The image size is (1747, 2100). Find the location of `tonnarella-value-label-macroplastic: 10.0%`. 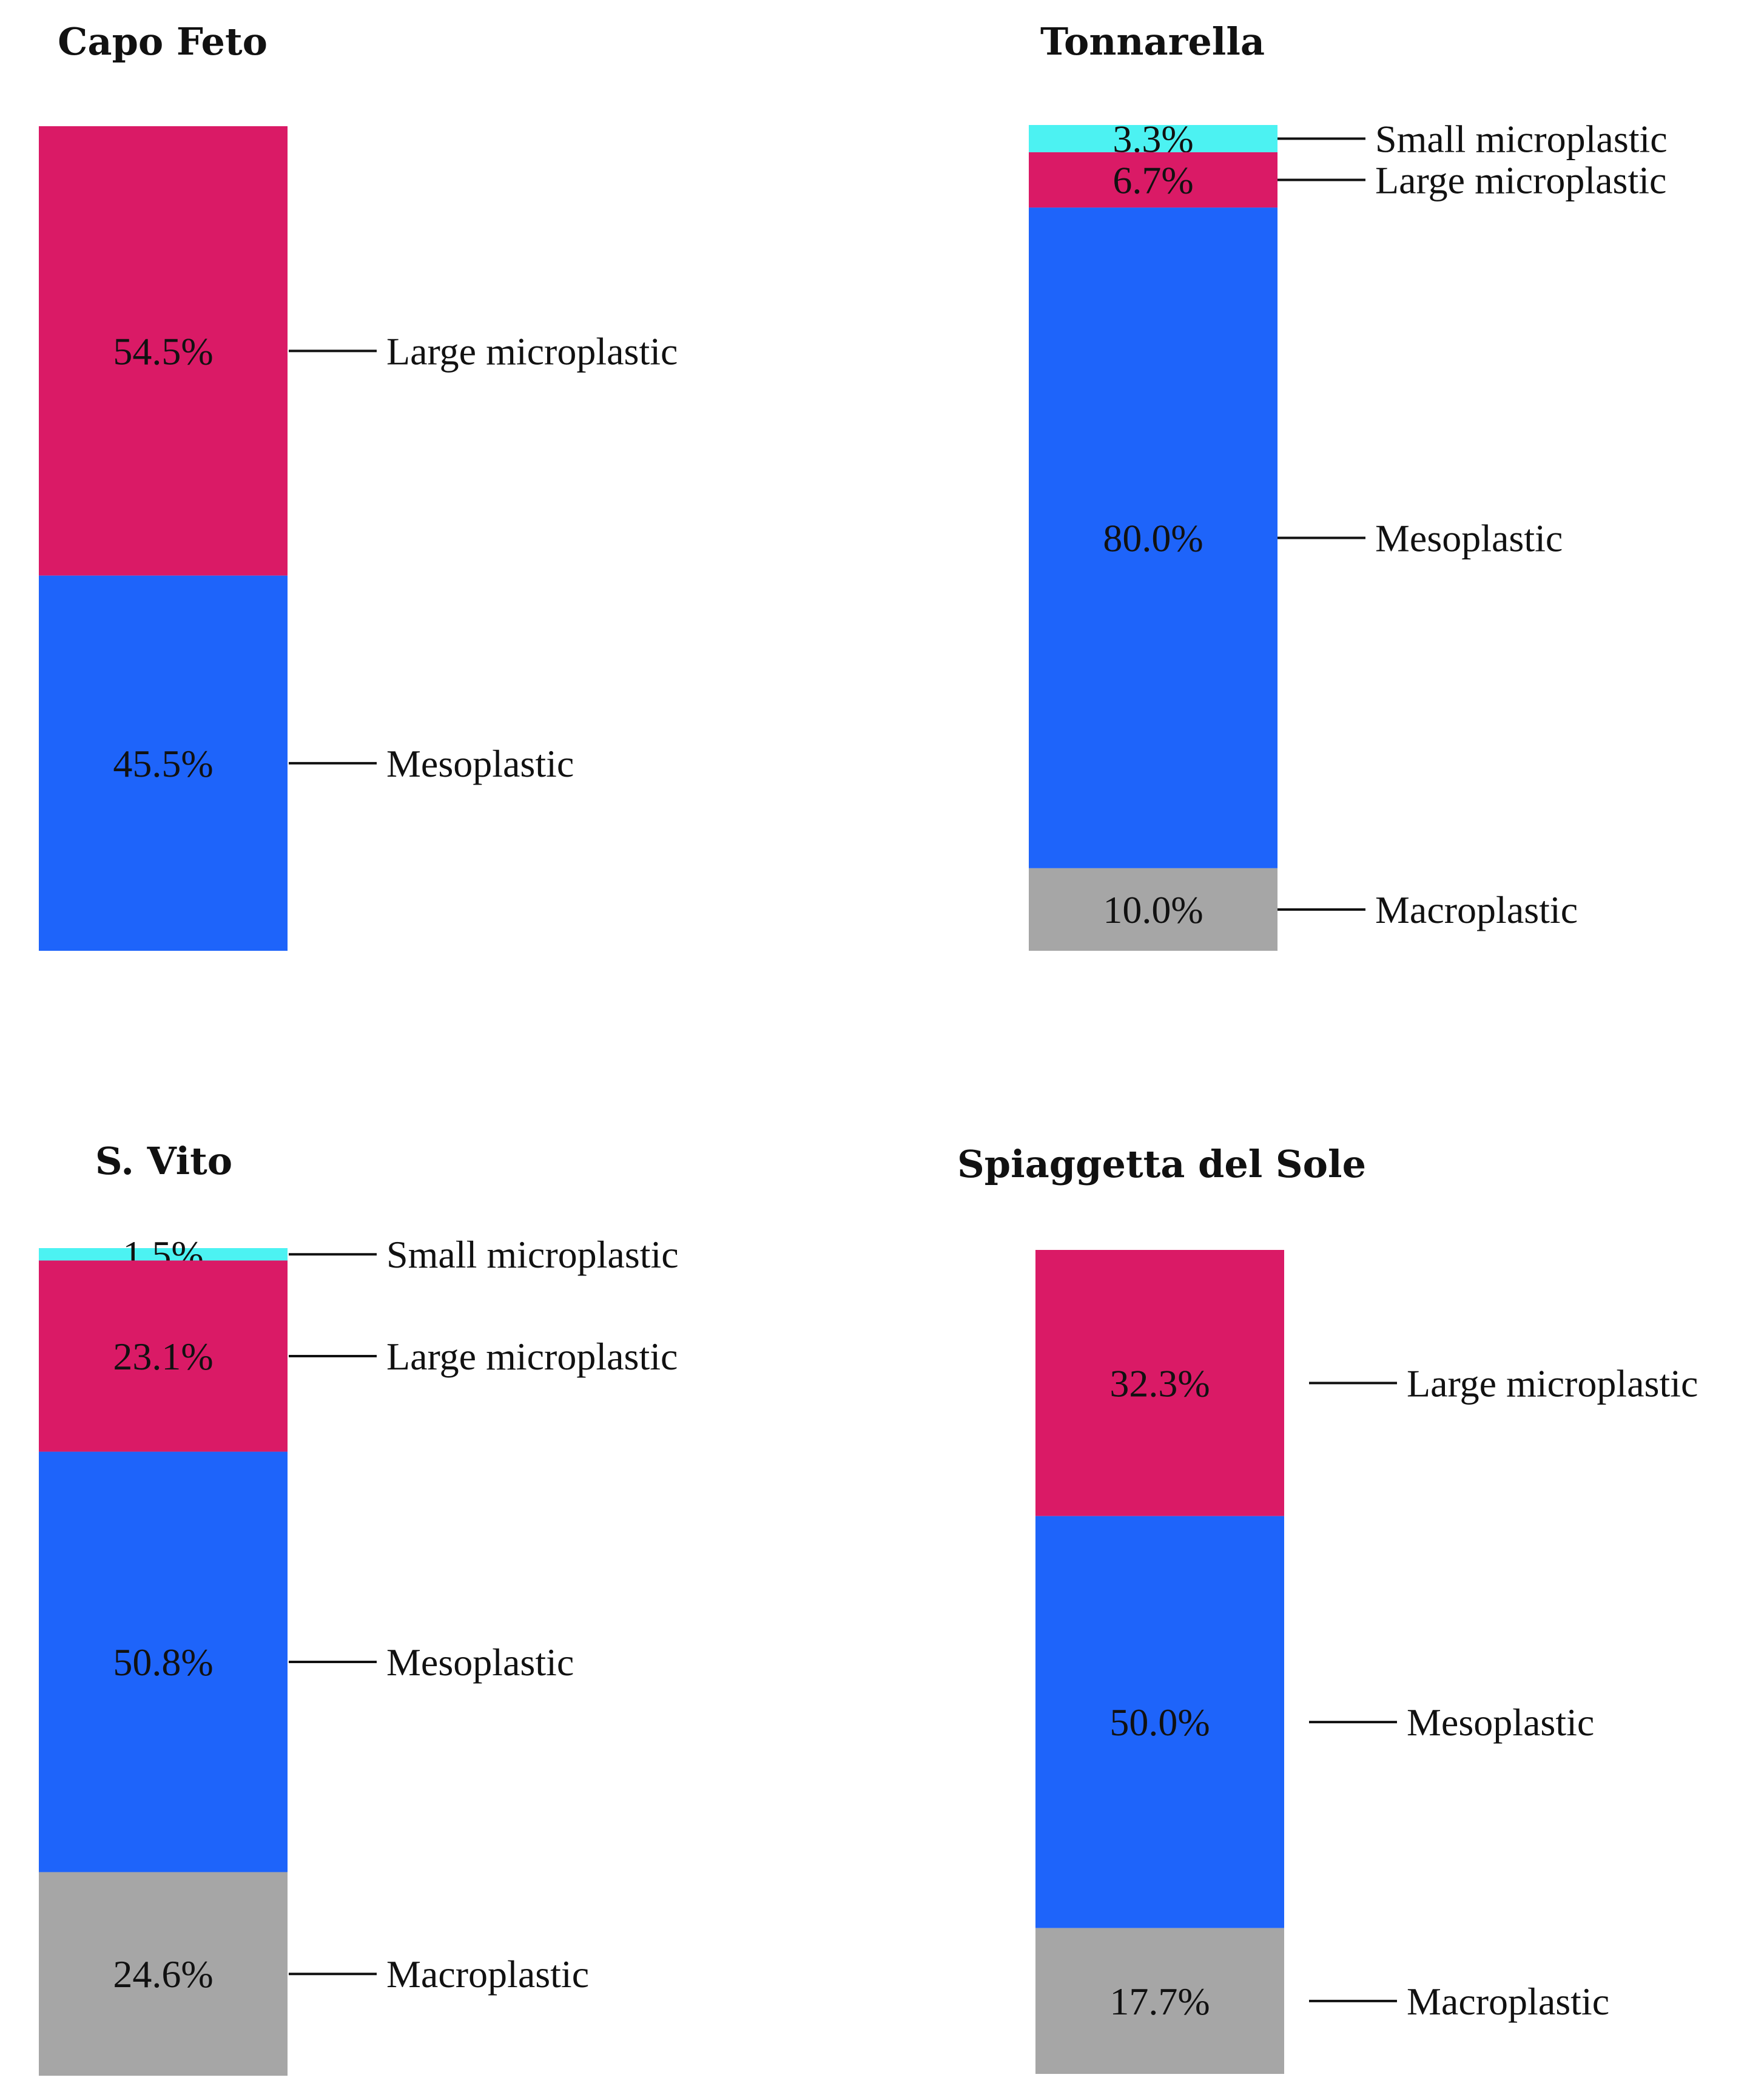

tonnarella-value-label-macroplastic: 10.0% is located at coordinates (1153, 909).